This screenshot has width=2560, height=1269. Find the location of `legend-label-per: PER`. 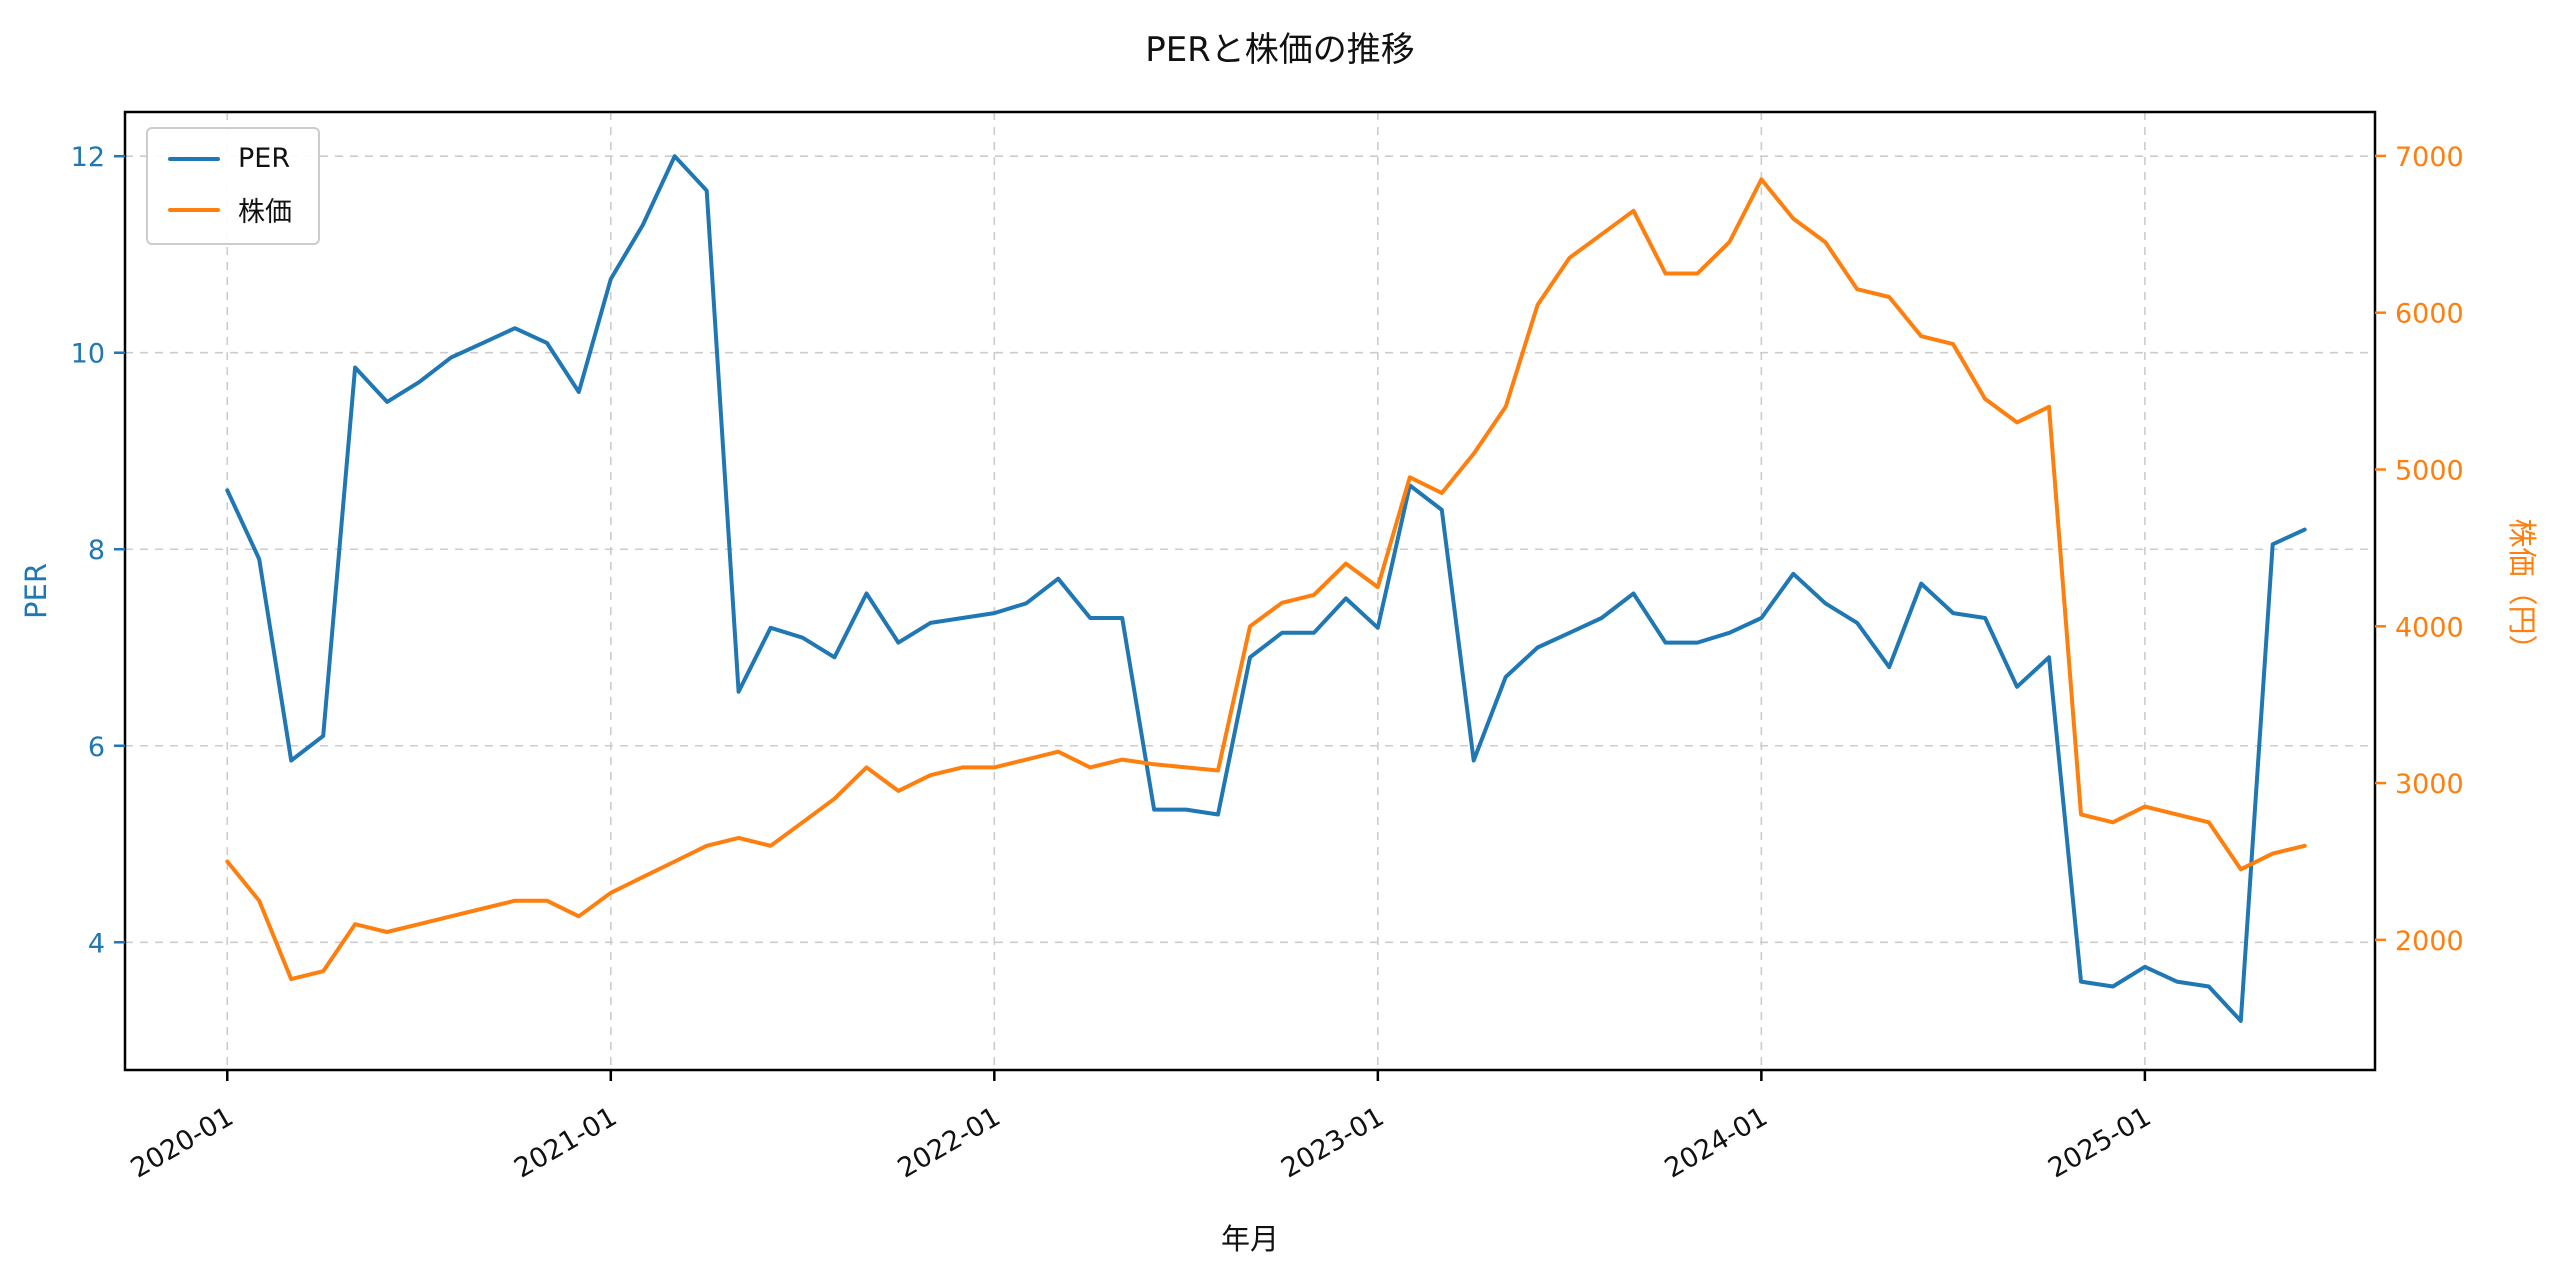

legend-label-per: PER is located at coordinates (264, 158).